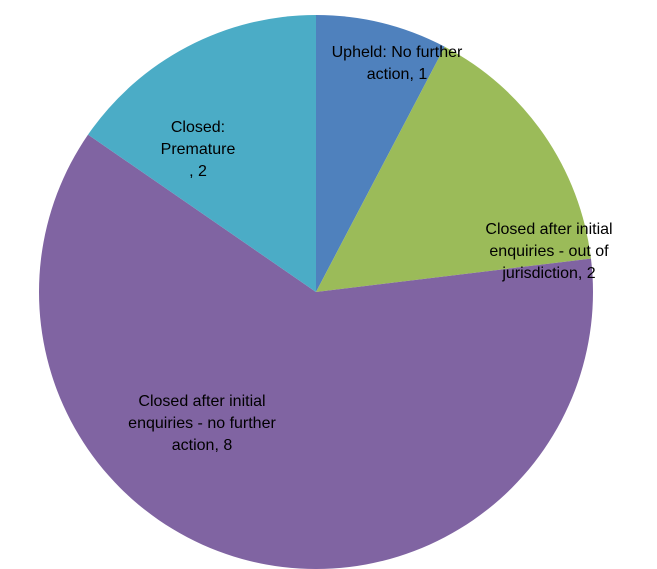 This screenshot has height=569, width=657. I want to click on data-label-line: Upheld: No further, so click(397, 52).